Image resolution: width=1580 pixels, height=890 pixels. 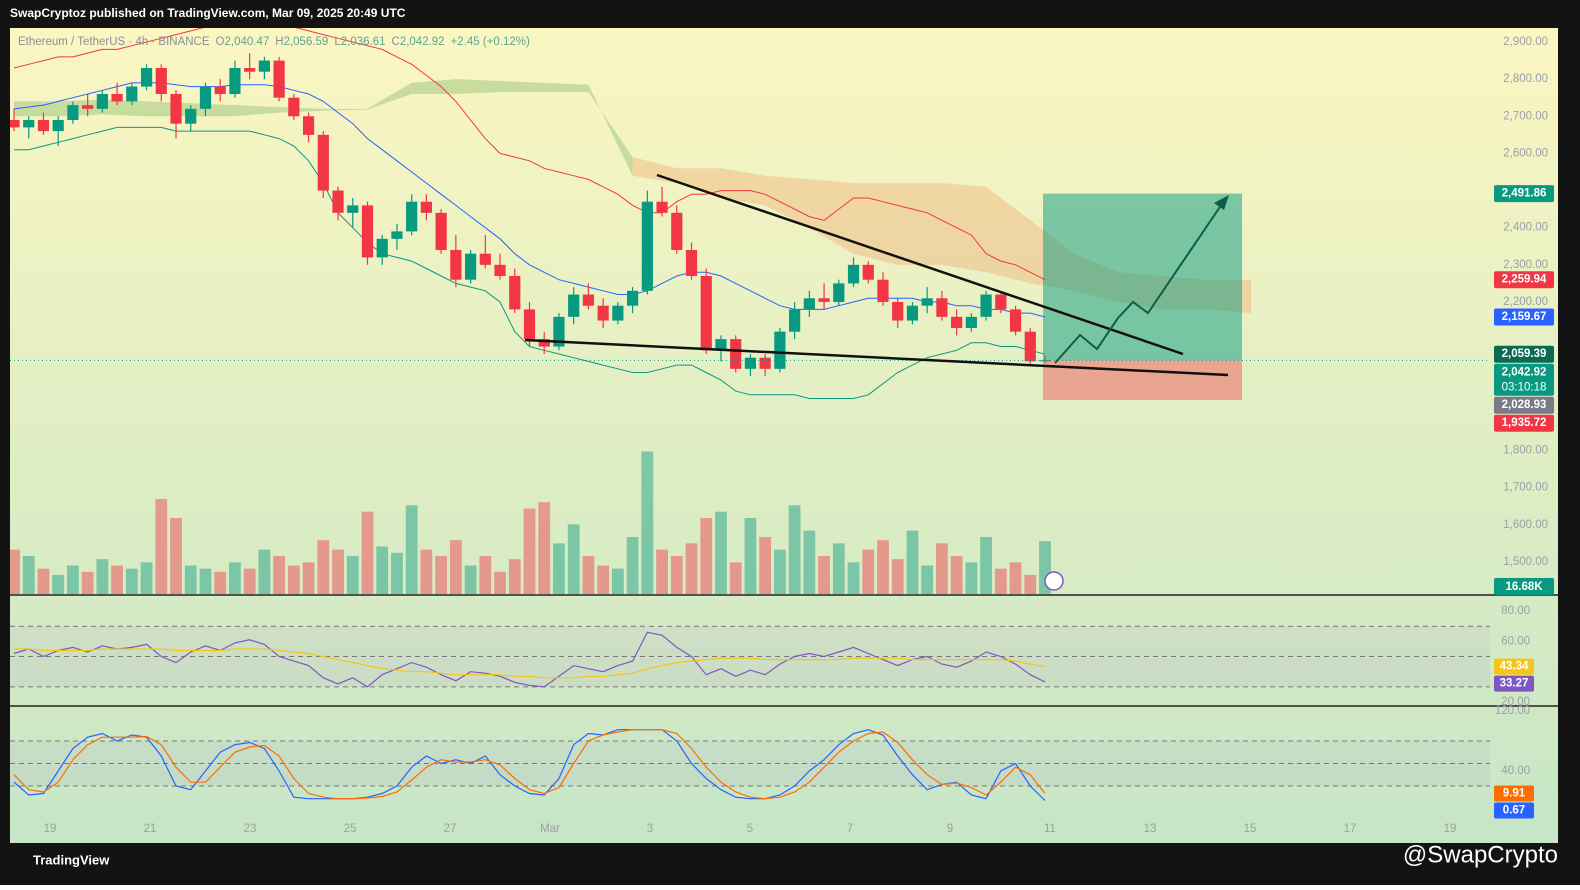 What do you see at coordinates (850, 829) in the screenshot?
I see `x-tick-label: 7` at bounding box center [850, 829].